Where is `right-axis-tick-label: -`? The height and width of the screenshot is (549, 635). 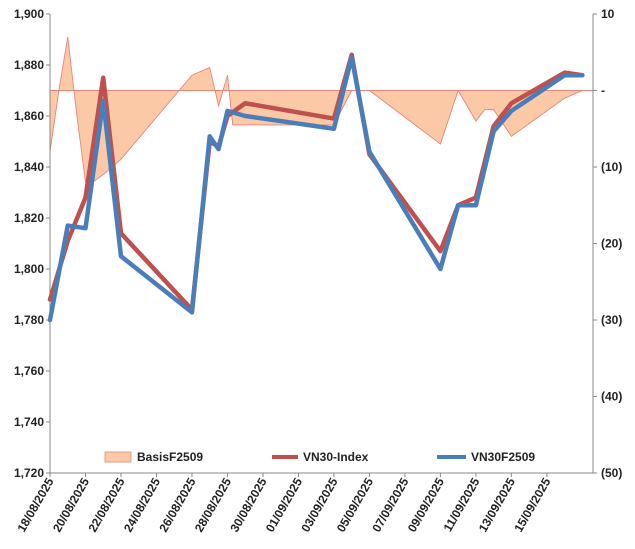
right-axis-tick-label: - is located at coordinates (603, 91).